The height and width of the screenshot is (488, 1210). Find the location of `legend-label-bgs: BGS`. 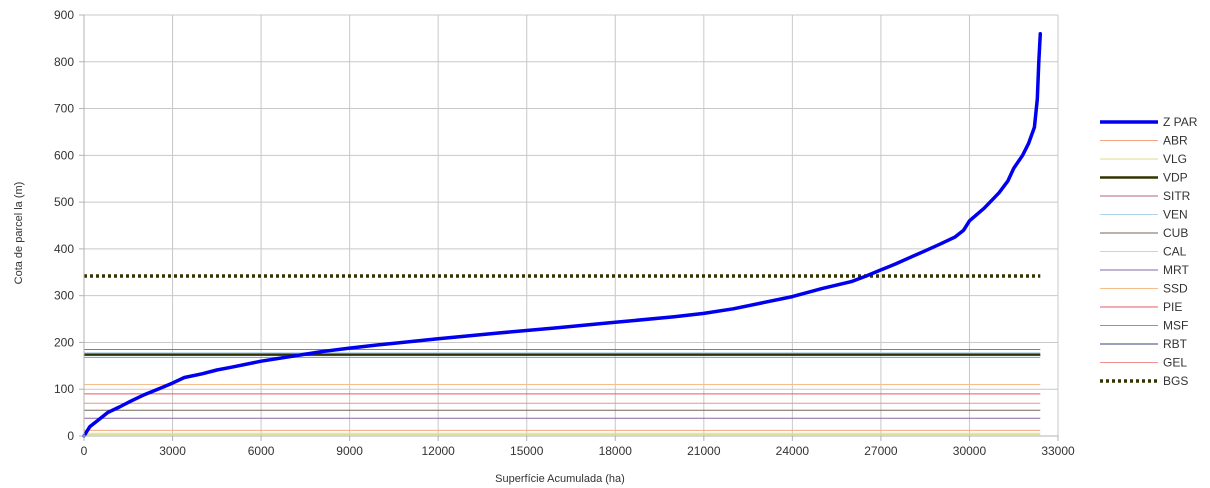

legend-label-bgs: BGS is located at coordinates (1175, 381).